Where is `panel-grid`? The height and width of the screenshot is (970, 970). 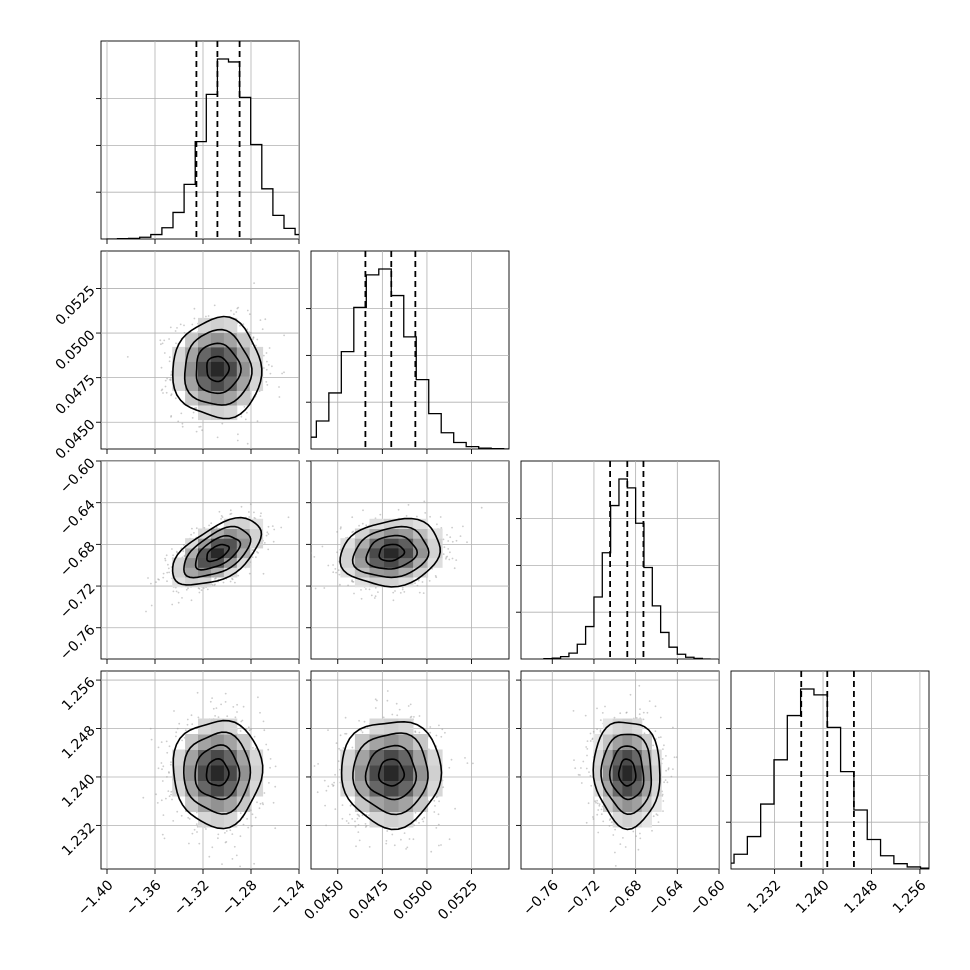 panel-grid is located at coordinates (410, 350).